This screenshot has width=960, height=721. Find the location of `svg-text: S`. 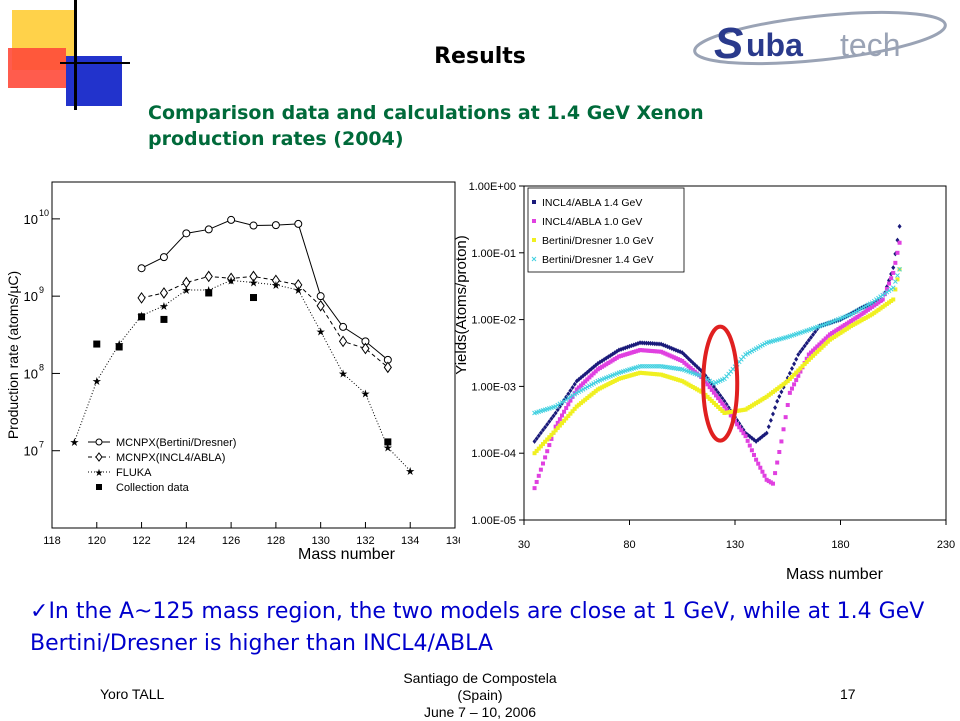

svg-text: S is located at coordinates (728, 43).